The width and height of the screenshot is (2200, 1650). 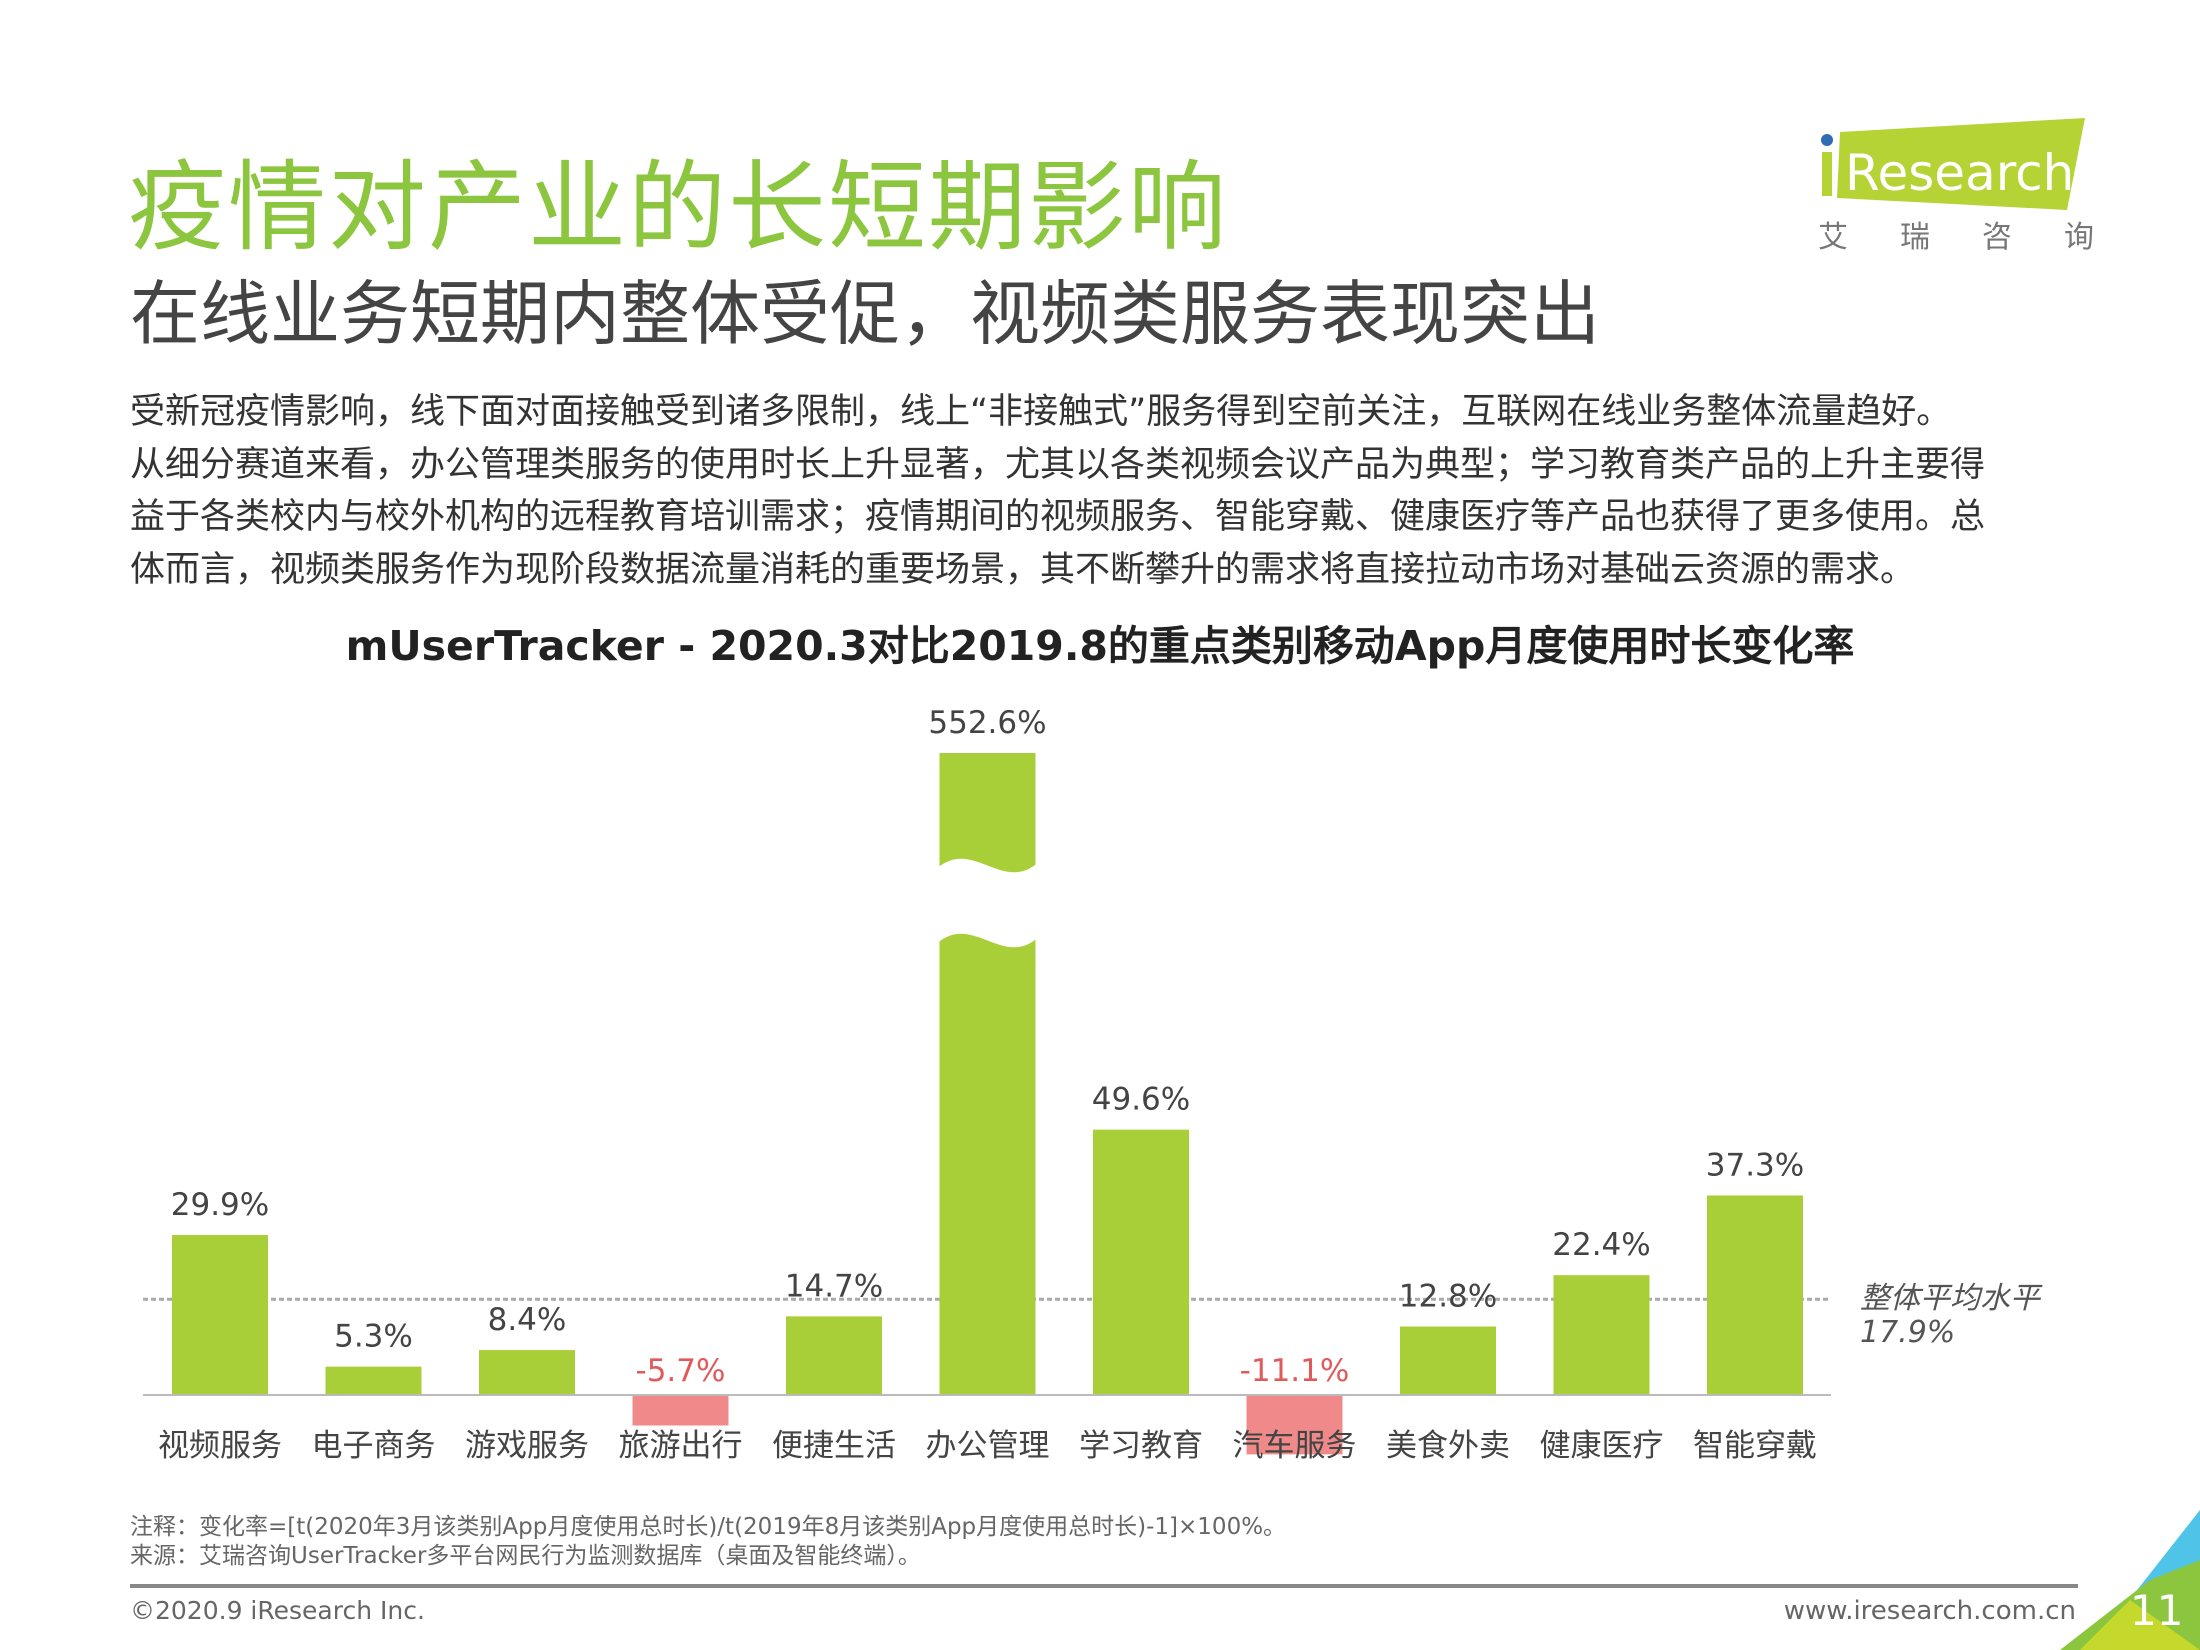 What do you see at coordinates (220, 1446) in the screenshot?
I see `category-label: 视频服务` at bounding box center [220, 1446].